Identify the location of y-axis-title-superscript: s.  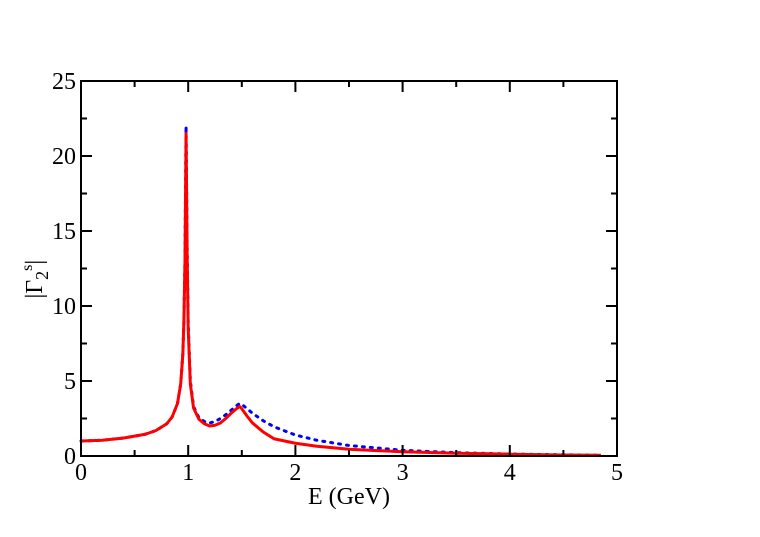
(27, 268).